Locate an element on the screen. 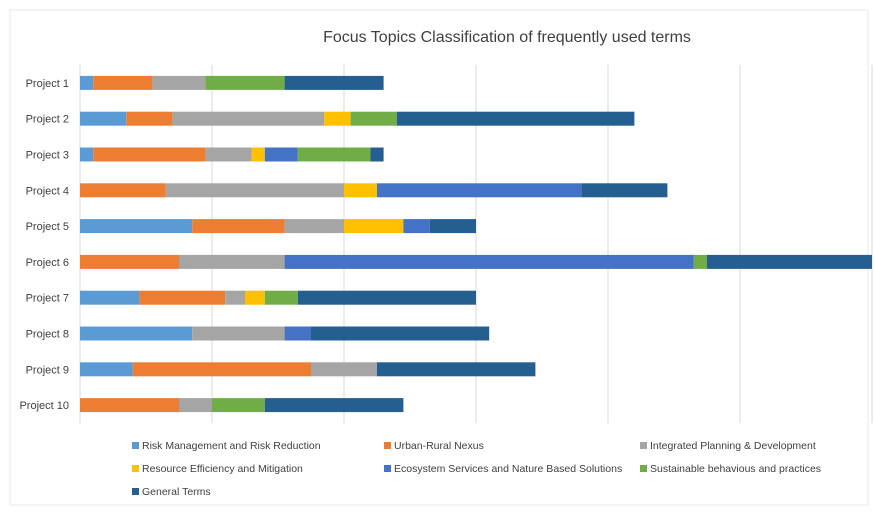 The height and width of the screenshot is (514, 875). category-label: Project 6 is located at coordinates (47, 263).